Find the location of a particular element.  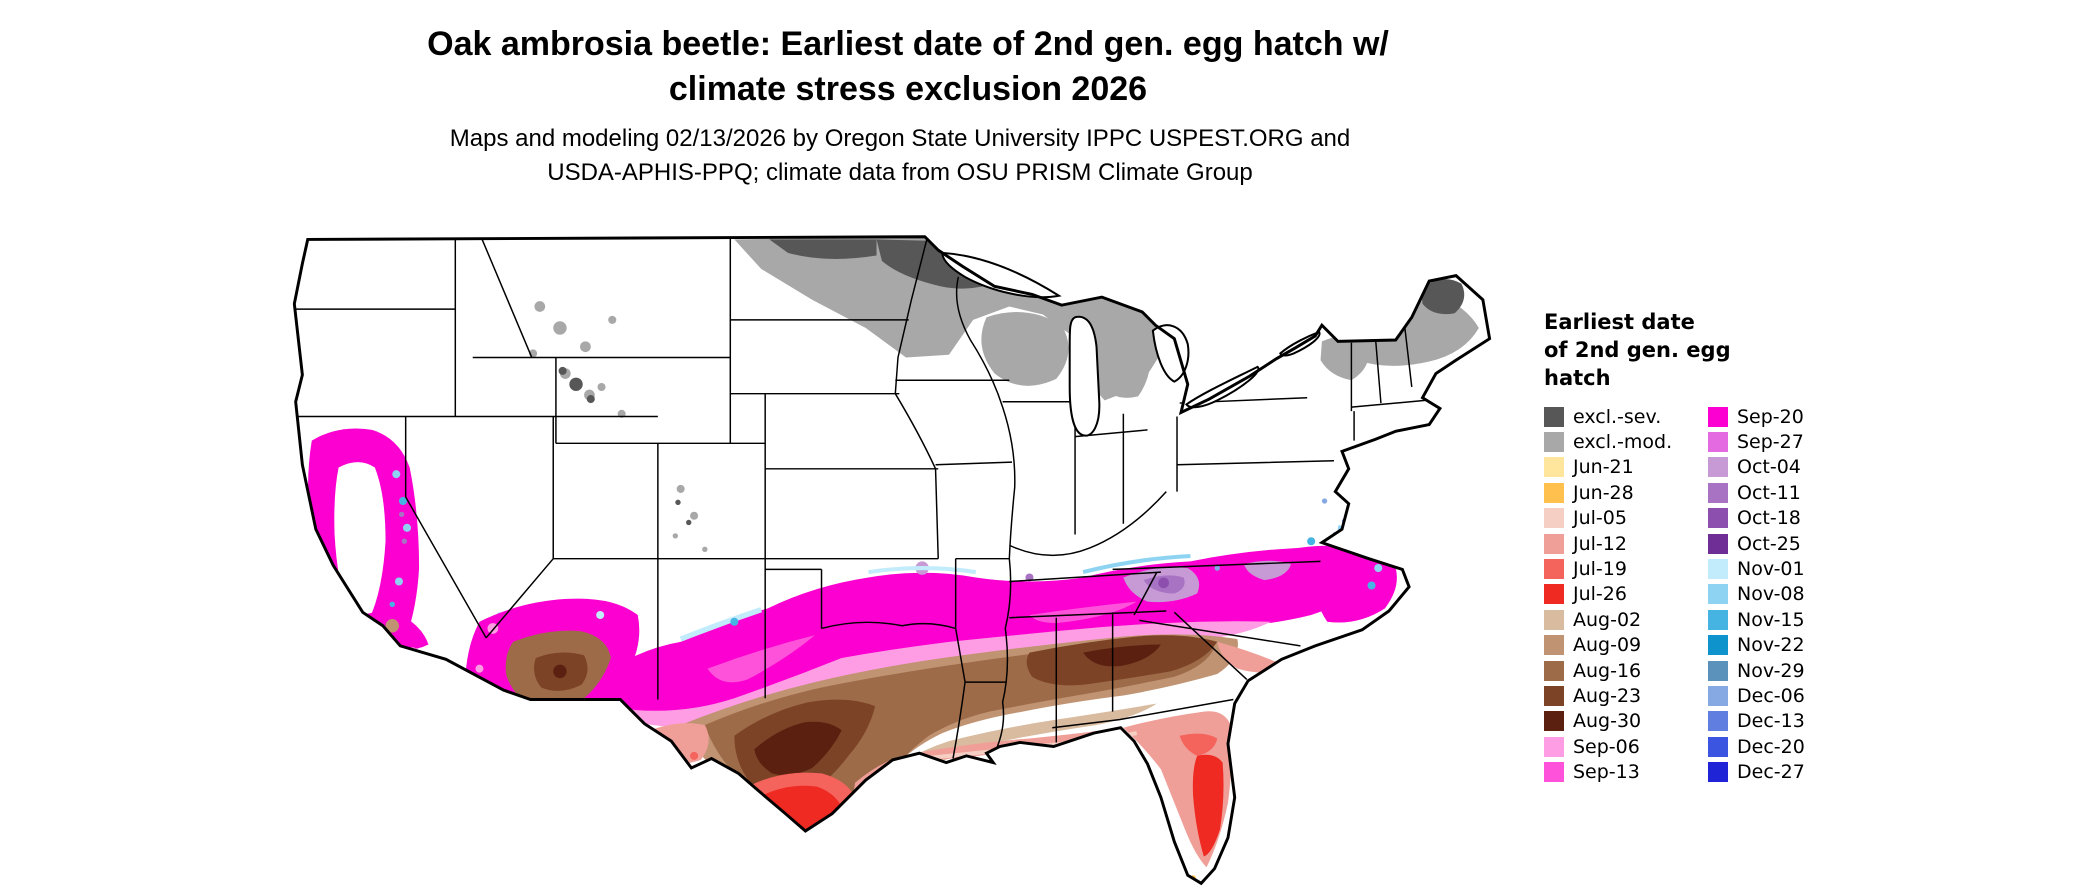

region-excl-moderate-adirondacks is located at coordinates (1344, 358).